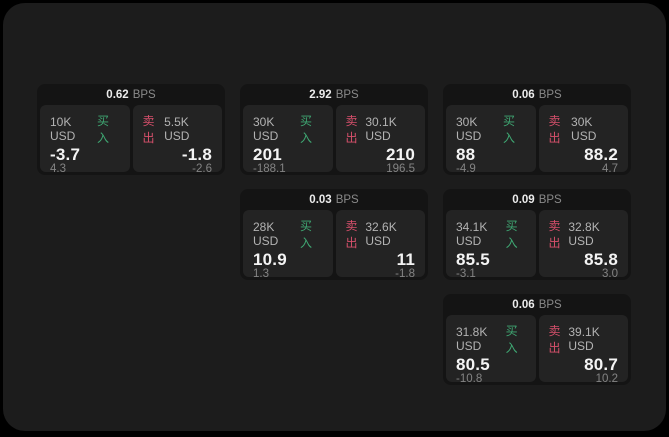 This screenshot has width=669, height=437. I want to click on bps-value: 0.03, so click(320, 199).